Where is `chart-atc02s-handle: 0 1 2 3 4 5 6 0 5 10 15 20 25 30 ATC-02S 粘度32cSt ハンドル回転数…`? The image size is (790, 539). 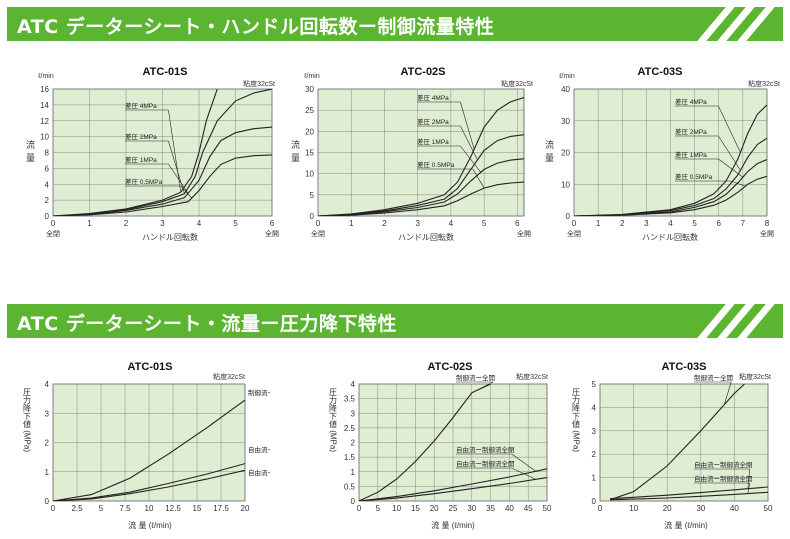
chart-atc02s-handle: 0 1 2 3 4 5 6 0 5 10 15 20 25 30 ATC-02S 粘度32cSt ハンドル回転数… is located at coordinates (403, 158).